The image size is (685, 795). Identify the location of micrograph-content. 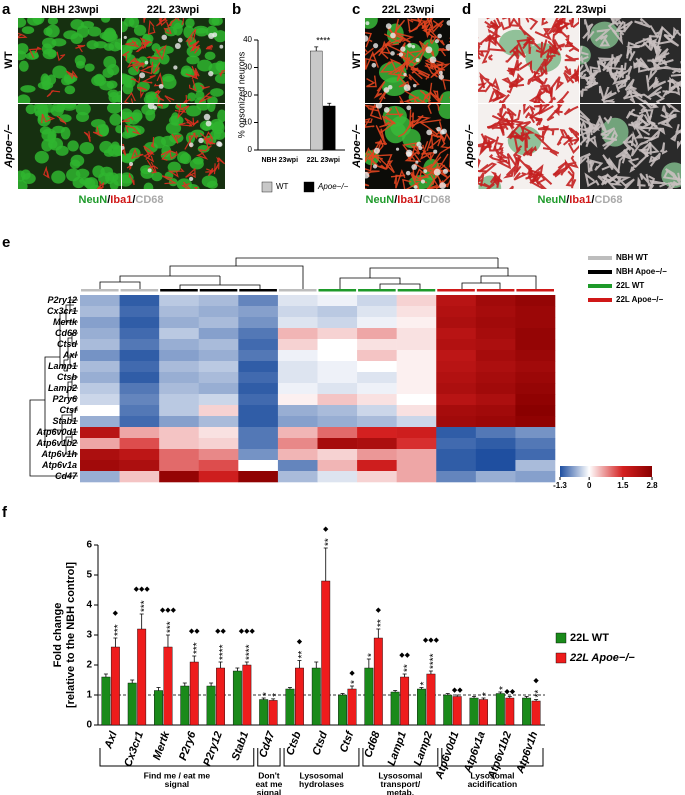
(630, 146).